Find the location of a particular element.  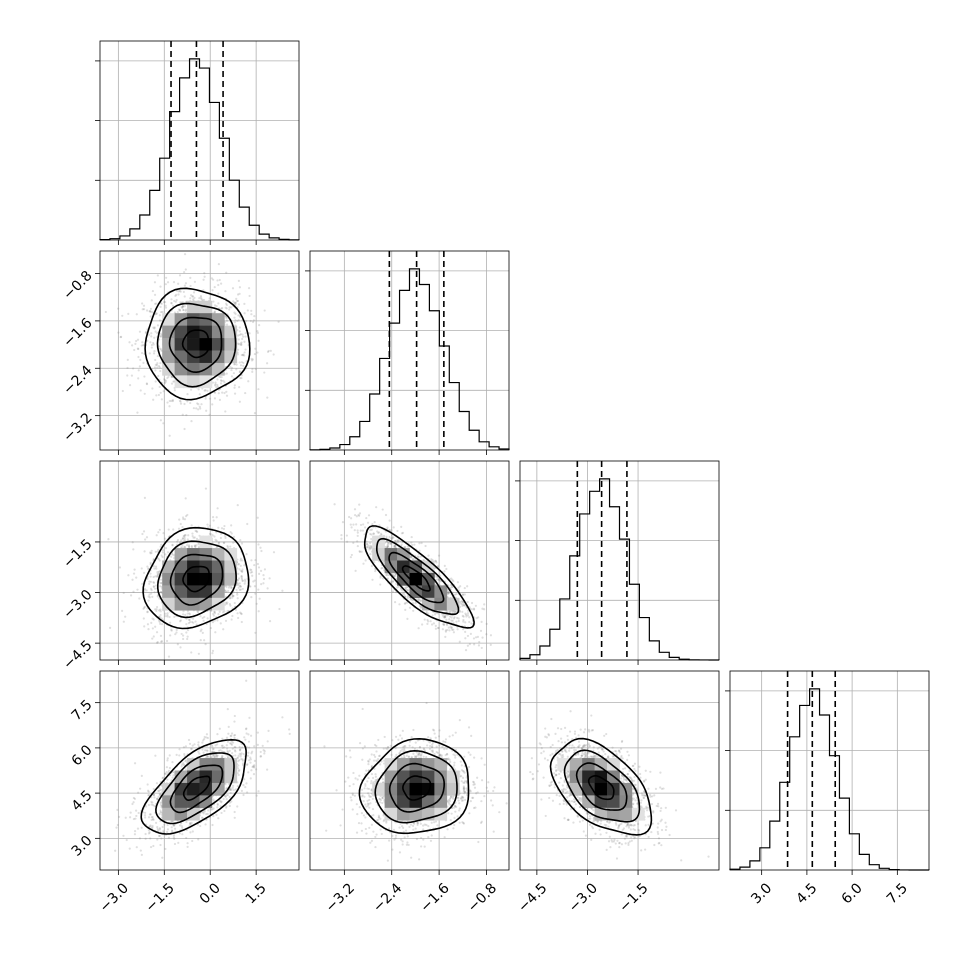

panel-frame is located at coordinates (829, 770).